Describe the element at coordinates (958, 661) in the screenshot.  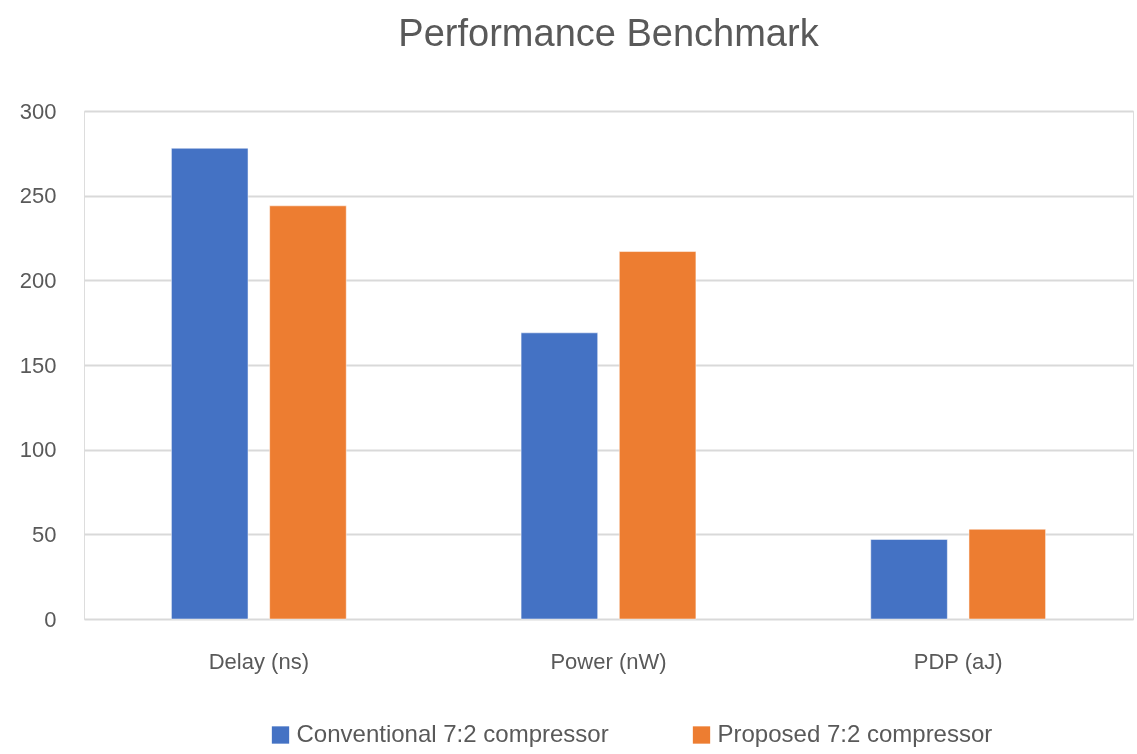
I see `x-tick-label: PDP (aJ)` at that location.